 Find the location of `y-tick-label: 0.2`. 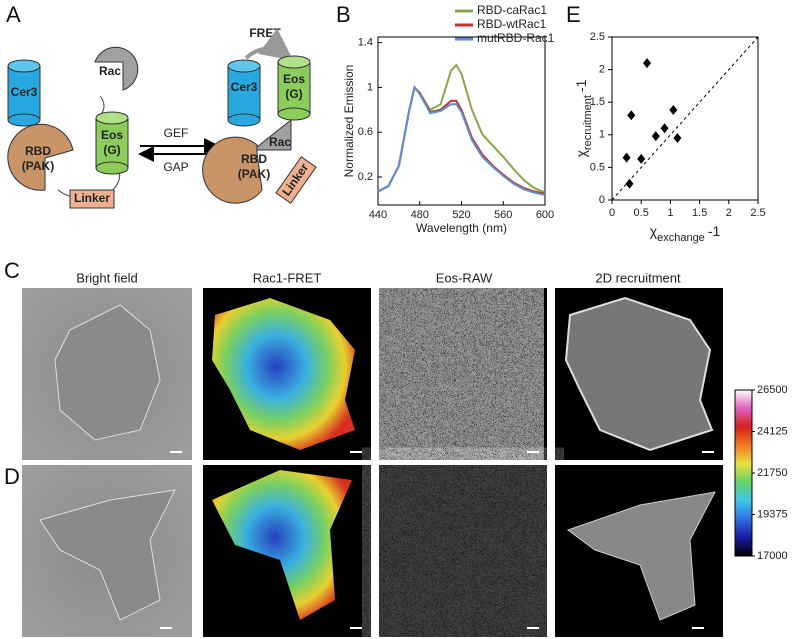

y-tick-label: 0.2 is located at coordinates (365, 177).